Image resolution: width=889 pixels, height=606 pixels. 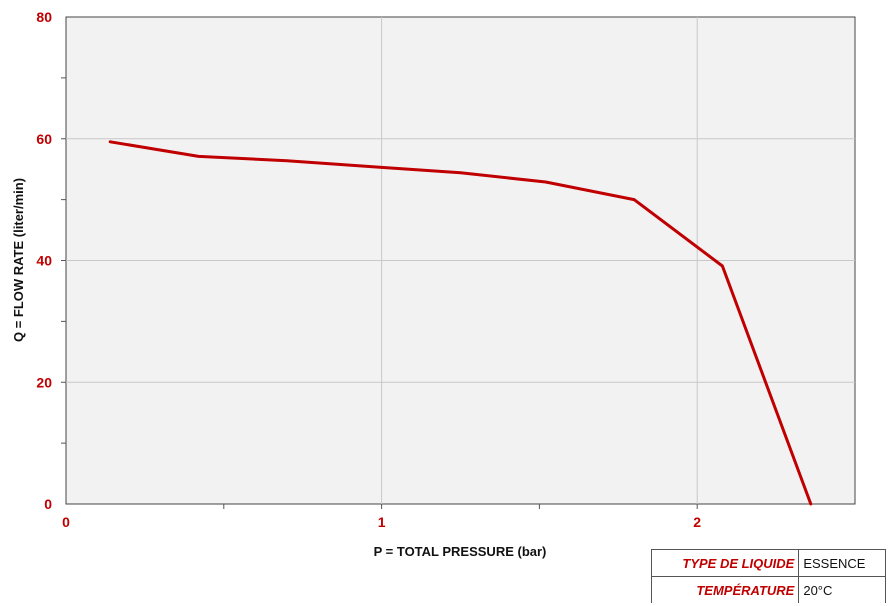 What do you see at coordinates (460, 551) in the screenshot?
I see `x-axis-title: P = TOTAL PRESSURE (bar)` at bounding box center [460, 551].